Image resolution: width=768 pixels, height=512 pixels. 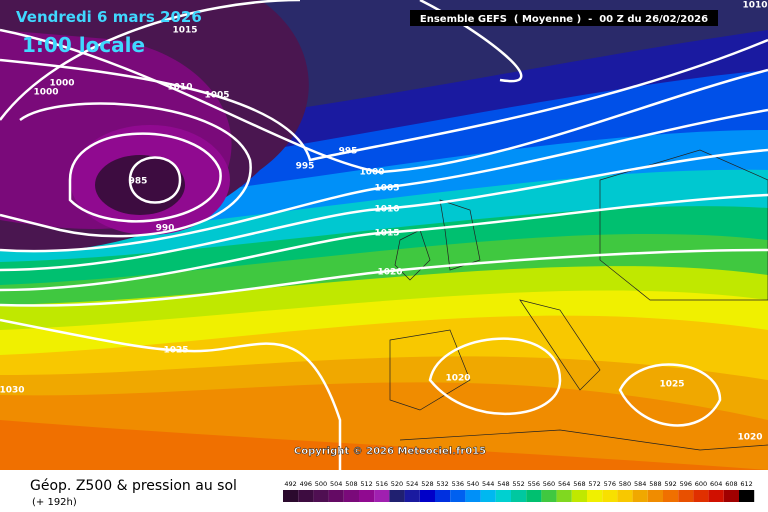 I want to click on colorbar-label: 516, so click(x=382, y=484).